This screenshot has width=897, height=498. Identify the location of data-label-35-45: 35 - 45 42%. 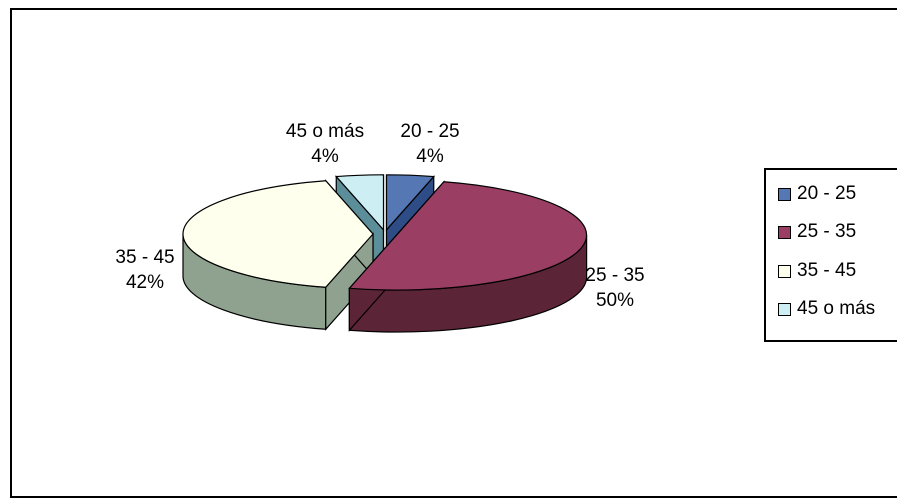
(145, 270).